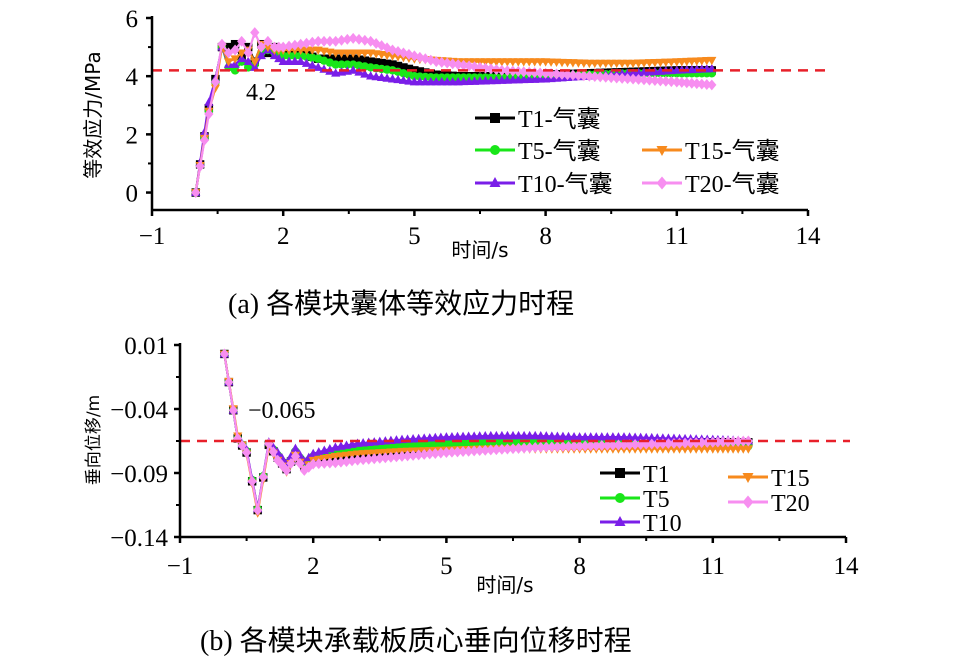 This screenshot has height=672, width=965. I want to click on chart-a-y-tick-label: 6, so click(132, 19).